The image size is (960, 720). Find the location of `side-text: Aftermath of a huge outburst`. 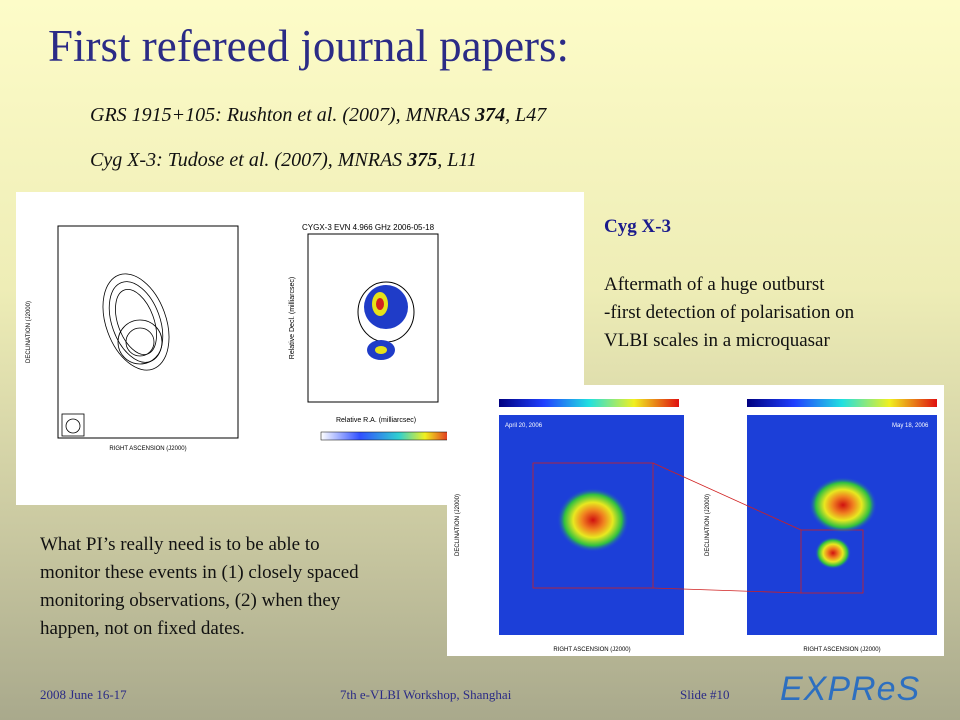

side-text: Aftermath of a huge outburst is located at coordinates (714, 284).